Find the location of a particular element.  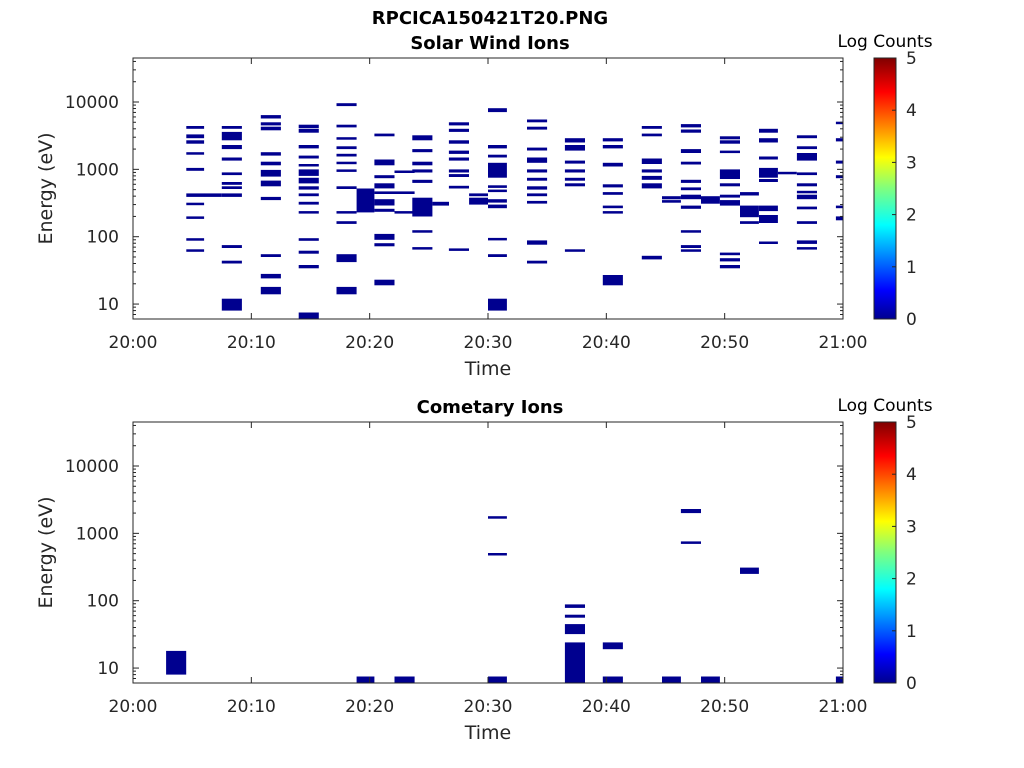

colorbar-label: Log Counts is located at coordinates (884, 406).